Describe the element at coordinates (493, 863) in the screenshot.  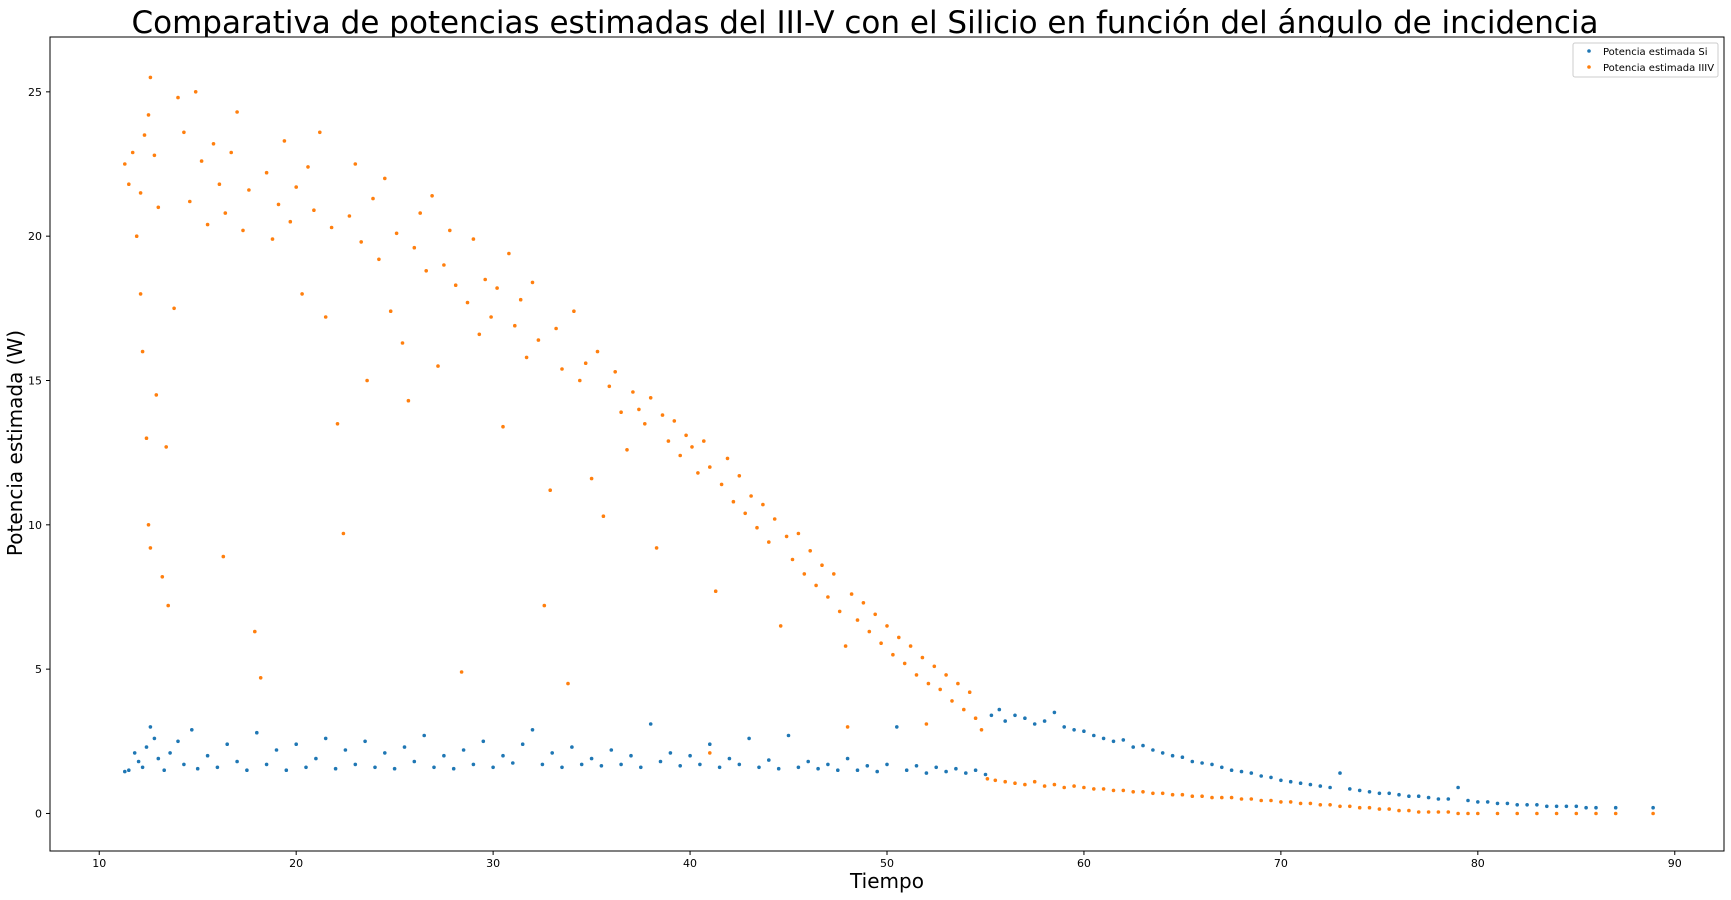
I see `x-tick-label: 30` at that location.